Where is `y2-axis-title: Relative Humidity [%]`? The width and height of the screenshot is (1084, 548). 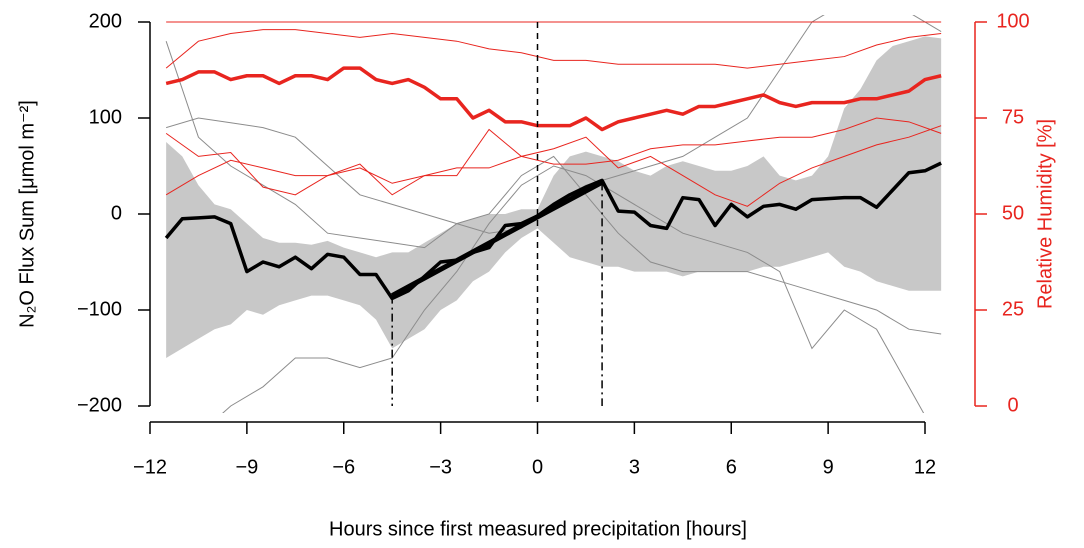 y2-axis-title: Relative Humidity [%] is located at coordinates (1045, 214).